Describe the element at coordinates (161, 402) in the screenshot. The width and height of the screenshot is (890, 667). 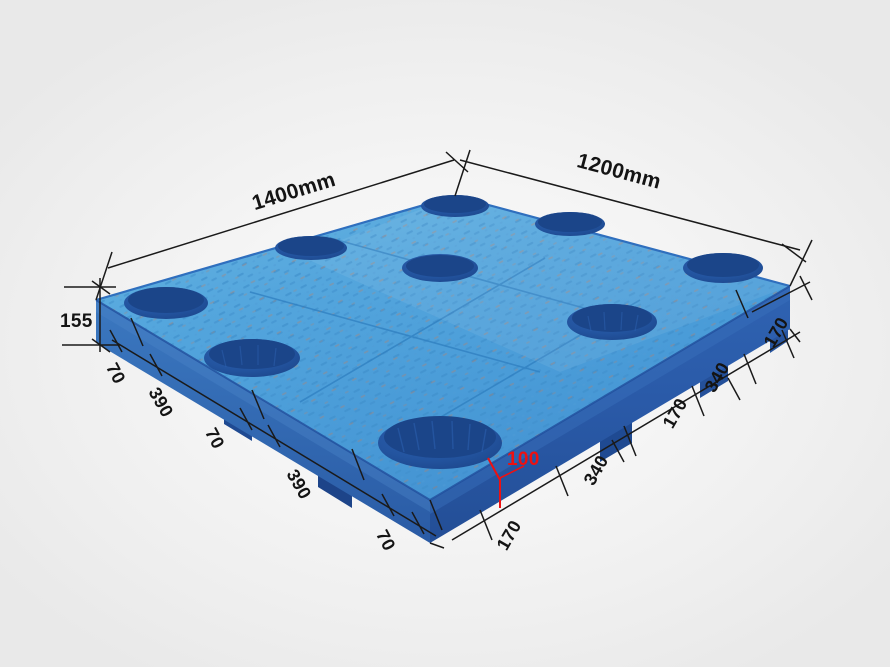
I see `dimension-label-left-390-a: 390` at that location.